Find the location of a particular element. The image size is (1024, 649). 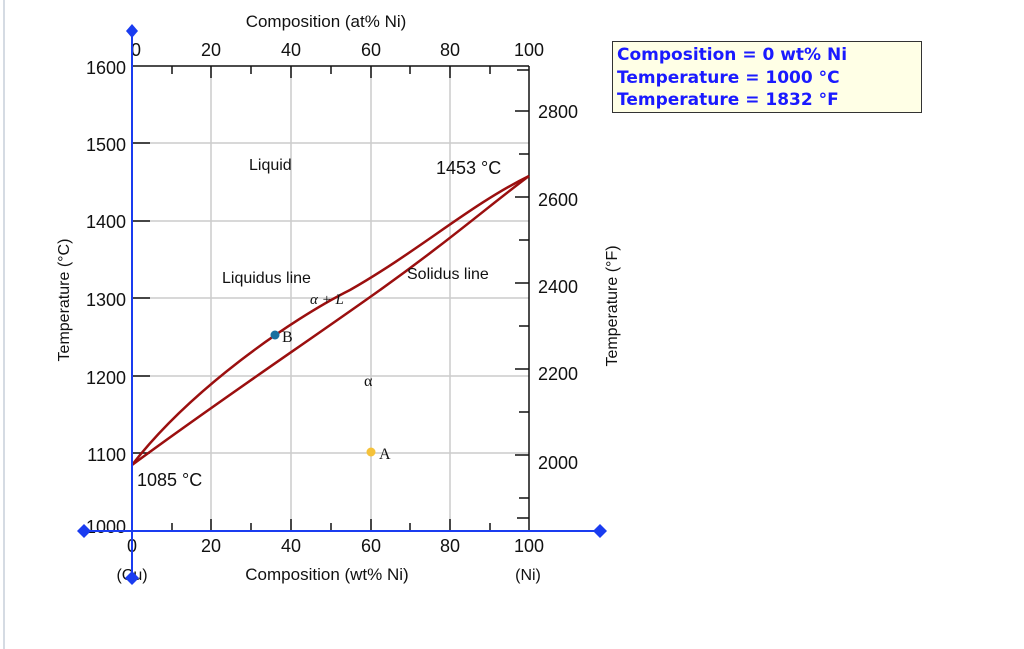

liquidus-line-label: Liquidus line is located at coordinates (266, 278).